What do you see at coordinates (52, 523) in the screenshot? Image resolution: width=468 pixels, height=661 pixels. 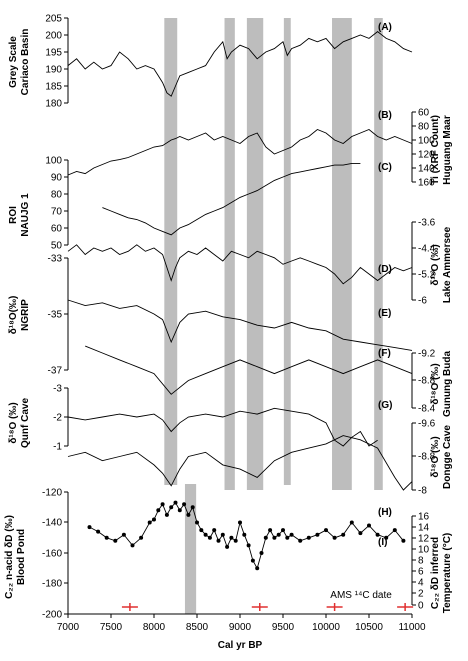 I see `tick-label: -140` at bounding box center [52, 523].